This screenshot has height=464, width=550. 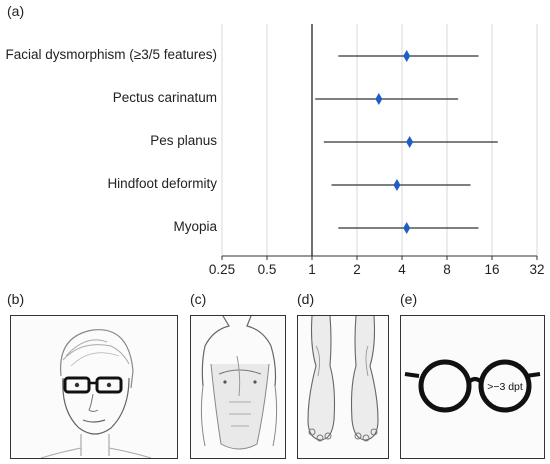 What do you see at coordinates (16, 11) in the screenshot?
I see `panel-label-a: (a)` at bounding box center [16, 11].